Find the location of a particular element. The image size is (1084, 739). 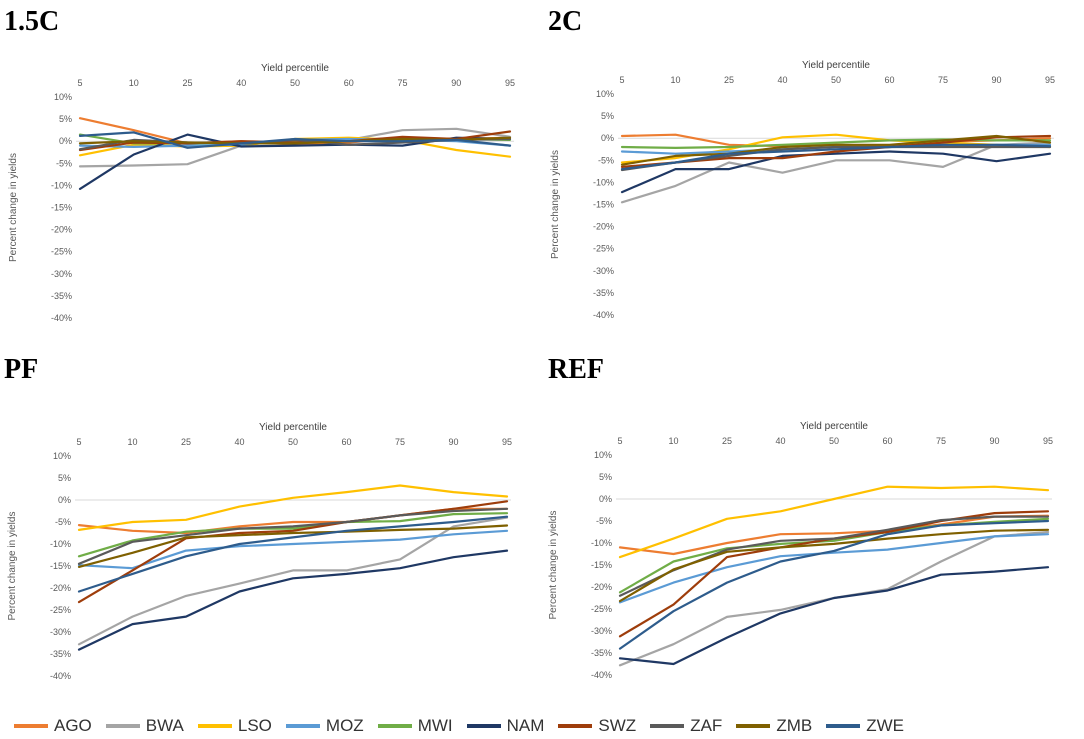

series-line-ago is located at coordinates (834, 535).